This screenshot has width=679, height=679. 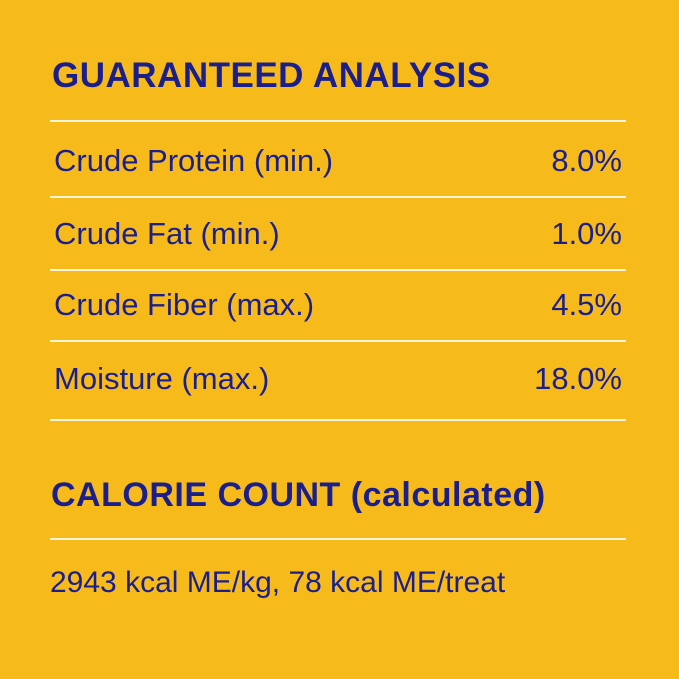 I want to click on row-value: 8.0%, so click(x=586, y=160).